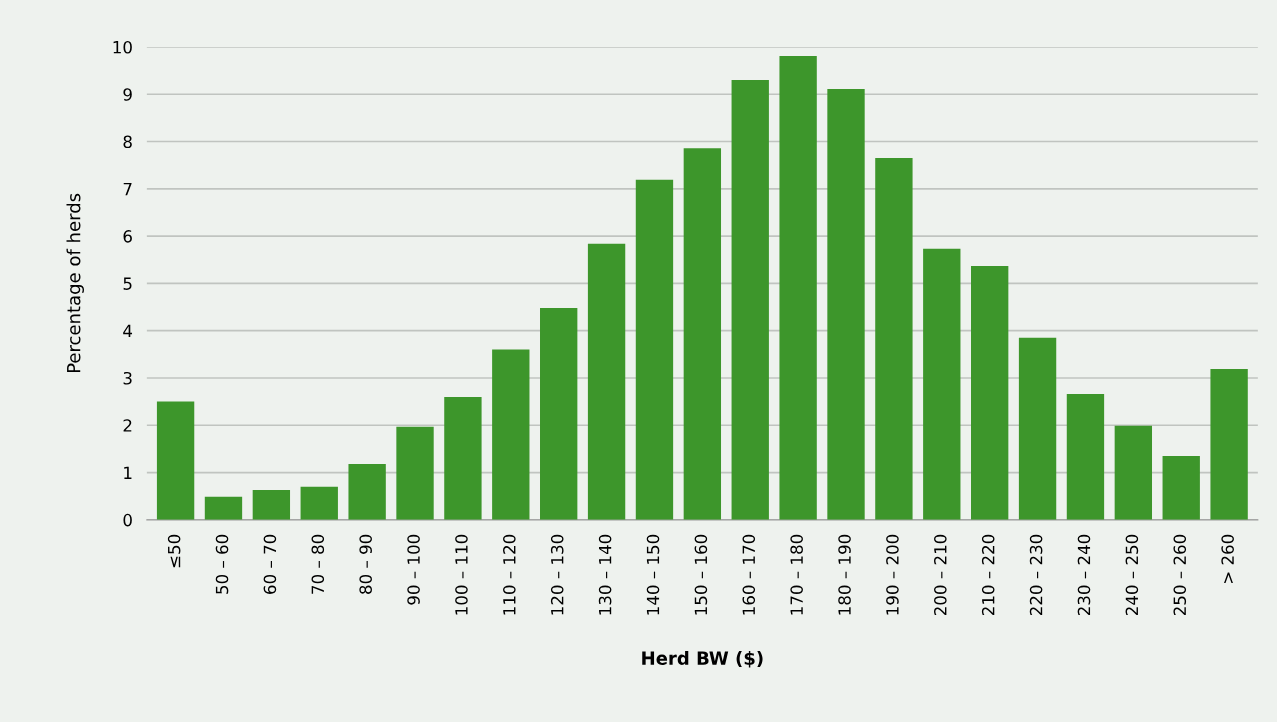 Image resolution: width=1277 pixels, height=722 pixels. Describe the element at coordinates (127, 425) in the screenshot. I see `y-tick-label: 2` at that location.